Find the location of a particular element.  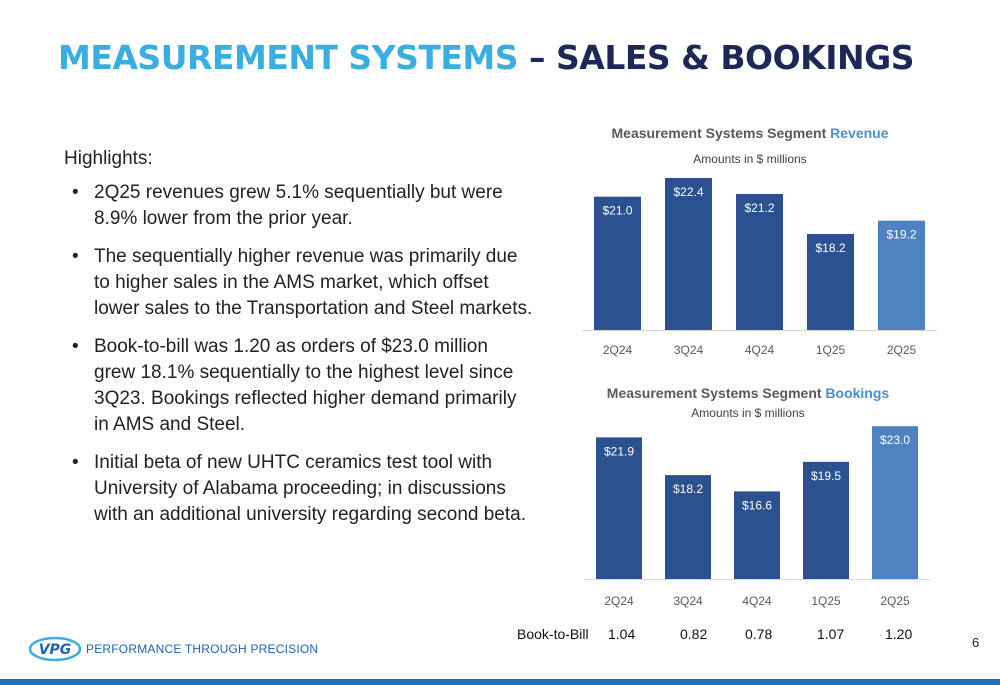

revenue-x-tick-label: 2Q24 is located at coordinates (618, 350).